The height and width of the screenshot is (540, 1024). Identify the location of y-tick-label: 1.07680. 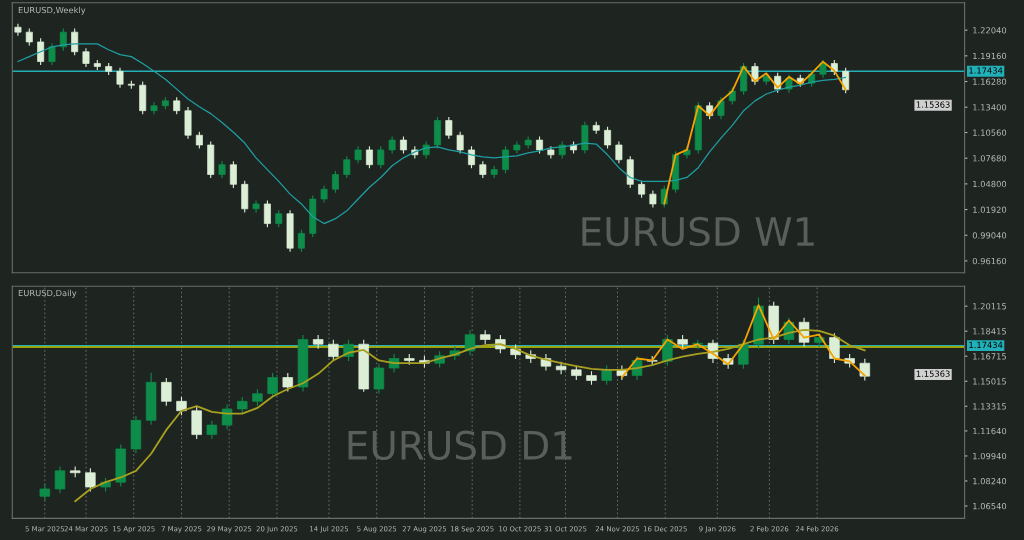
(990, 158).